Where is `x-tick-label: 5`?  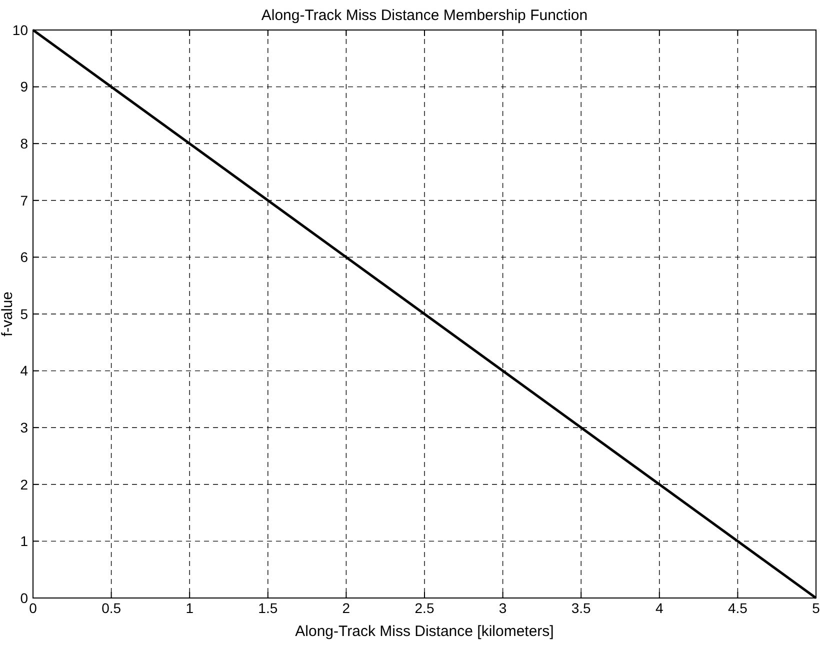
x-tick-label: 5 is located at coordinates (816, 608).